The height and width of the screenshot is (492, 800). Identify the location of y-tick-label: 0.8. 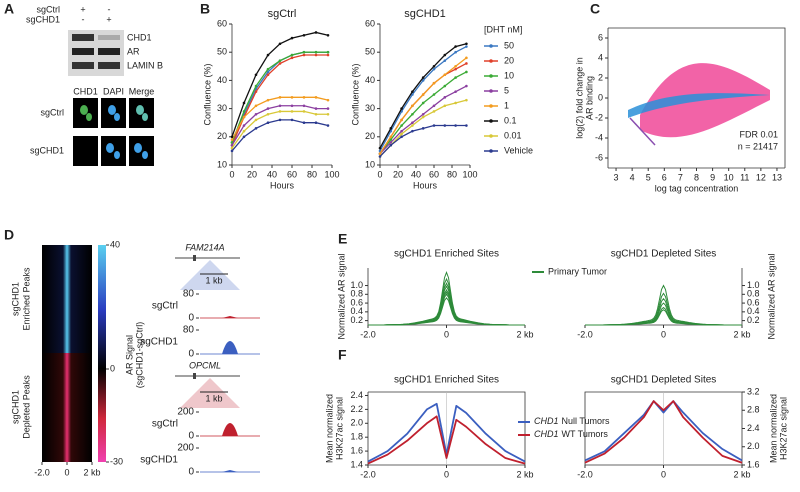
(753, 294).